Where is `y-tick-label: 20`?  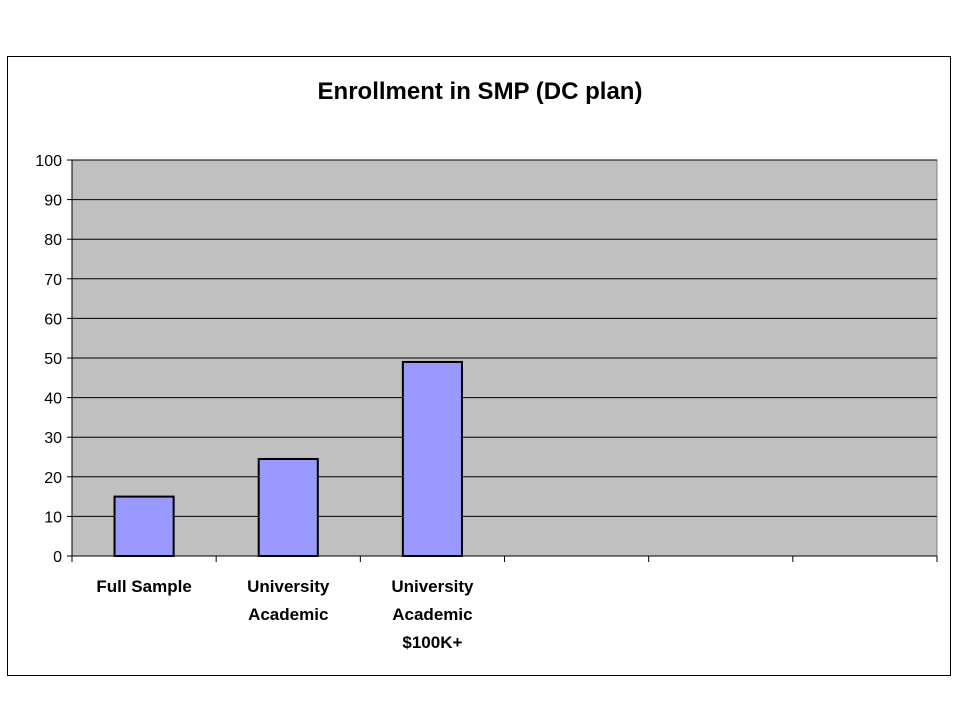 y-tick-label: 20 is located at coordinates (53, 478).